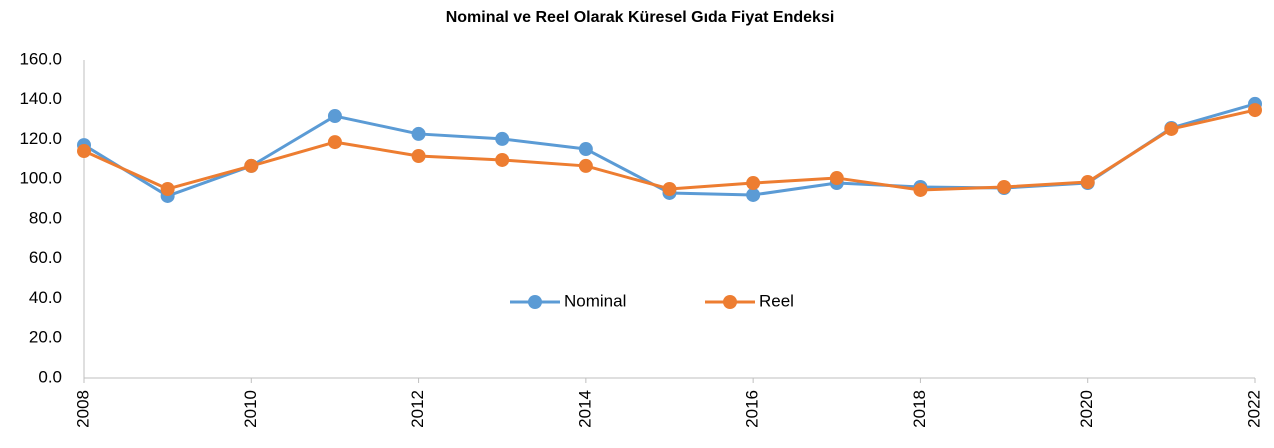  I want to click on y-tick-label: 120.0, so click(40, 138).